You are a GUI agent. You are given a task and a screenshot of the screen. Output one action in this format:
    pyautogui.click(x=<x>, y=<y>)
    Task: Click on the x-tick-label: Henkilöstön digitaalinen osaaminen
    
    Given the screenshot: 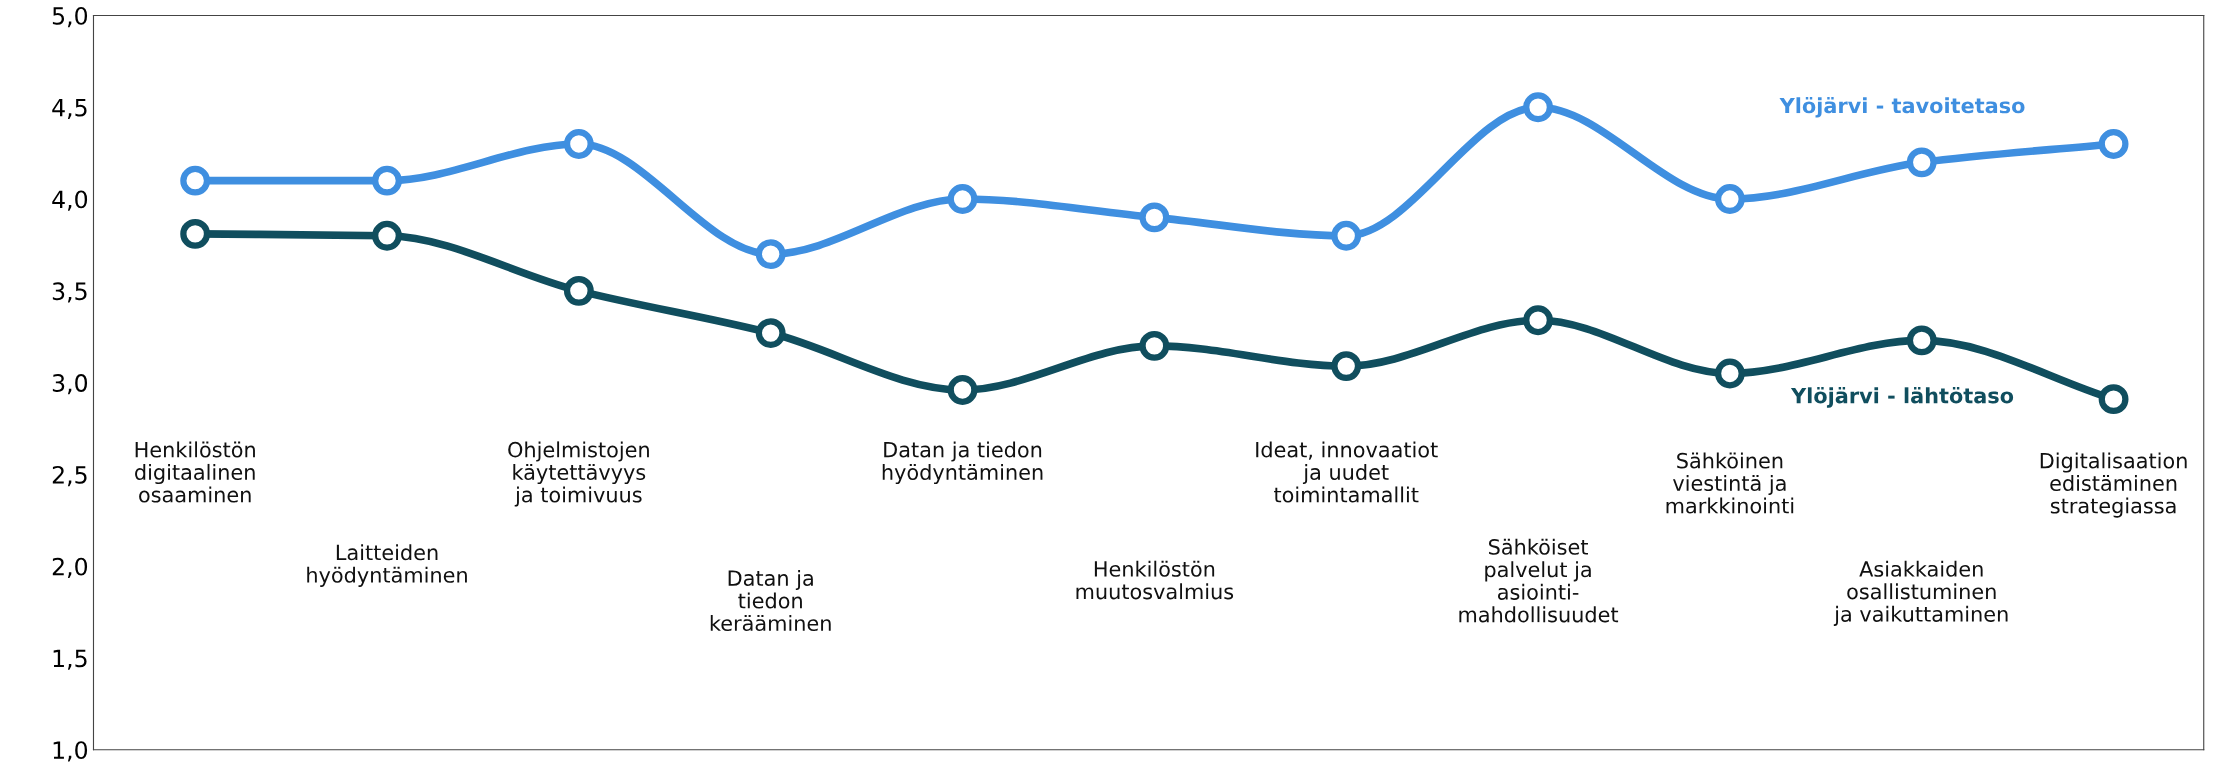 What is the action you would take?
    pyautogui.click(x=195, y=472)
    